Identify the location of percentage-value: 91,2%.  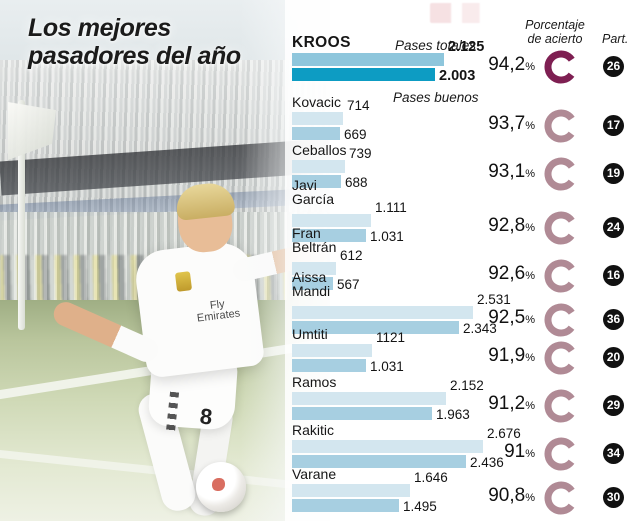
(498, 404).